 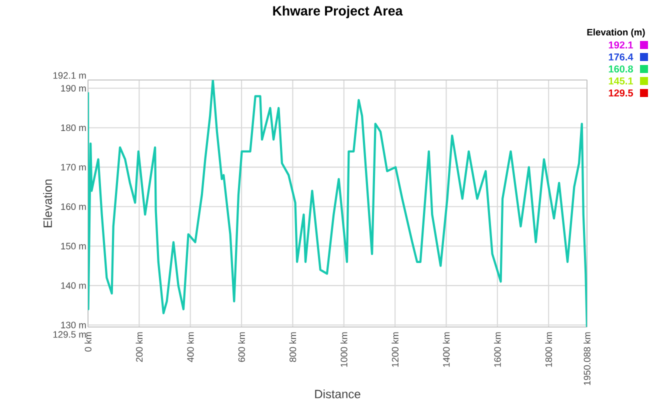 What do you see at coordinates (73, 285) in the screenshot?
I see `y-tick-label: 140 m` at bounding box center [73, 285].